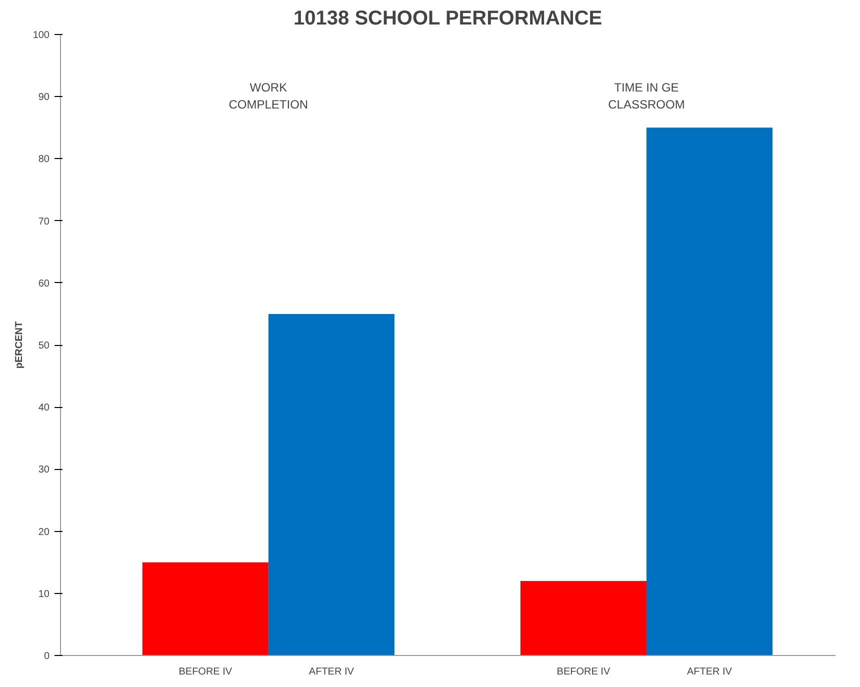 The width and height of the screenshot is (860, 687). What do you see at coordinates (44, 346) in the screenshot?
I see `y-tick-label: 50` at bounding box center [44, 346].